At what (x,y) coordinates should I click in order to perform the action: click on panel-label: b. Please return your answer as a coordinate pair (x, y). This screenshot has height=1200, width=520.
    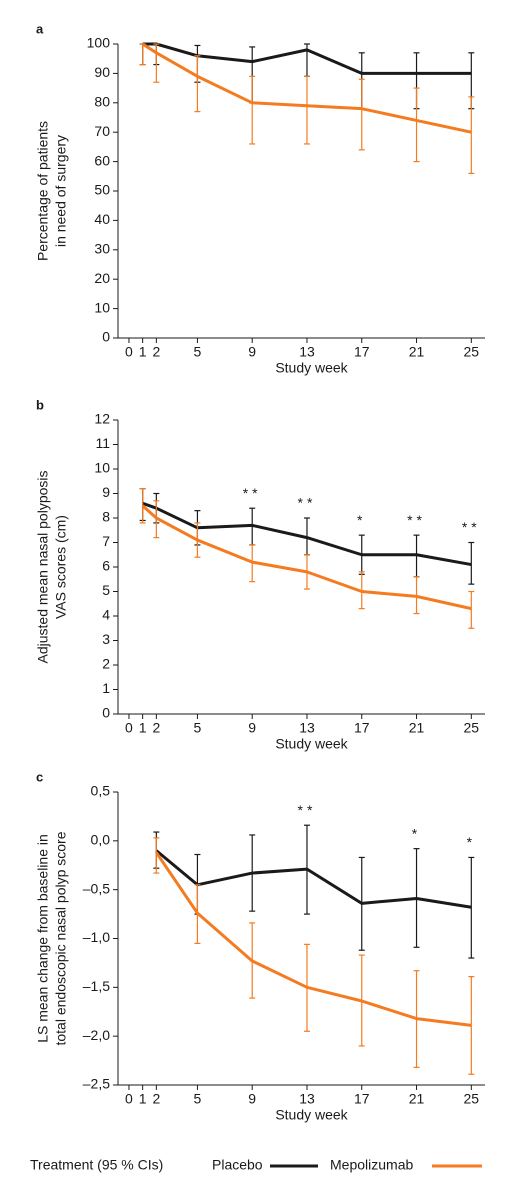
    Looking at the image, I should click on (40, 404).